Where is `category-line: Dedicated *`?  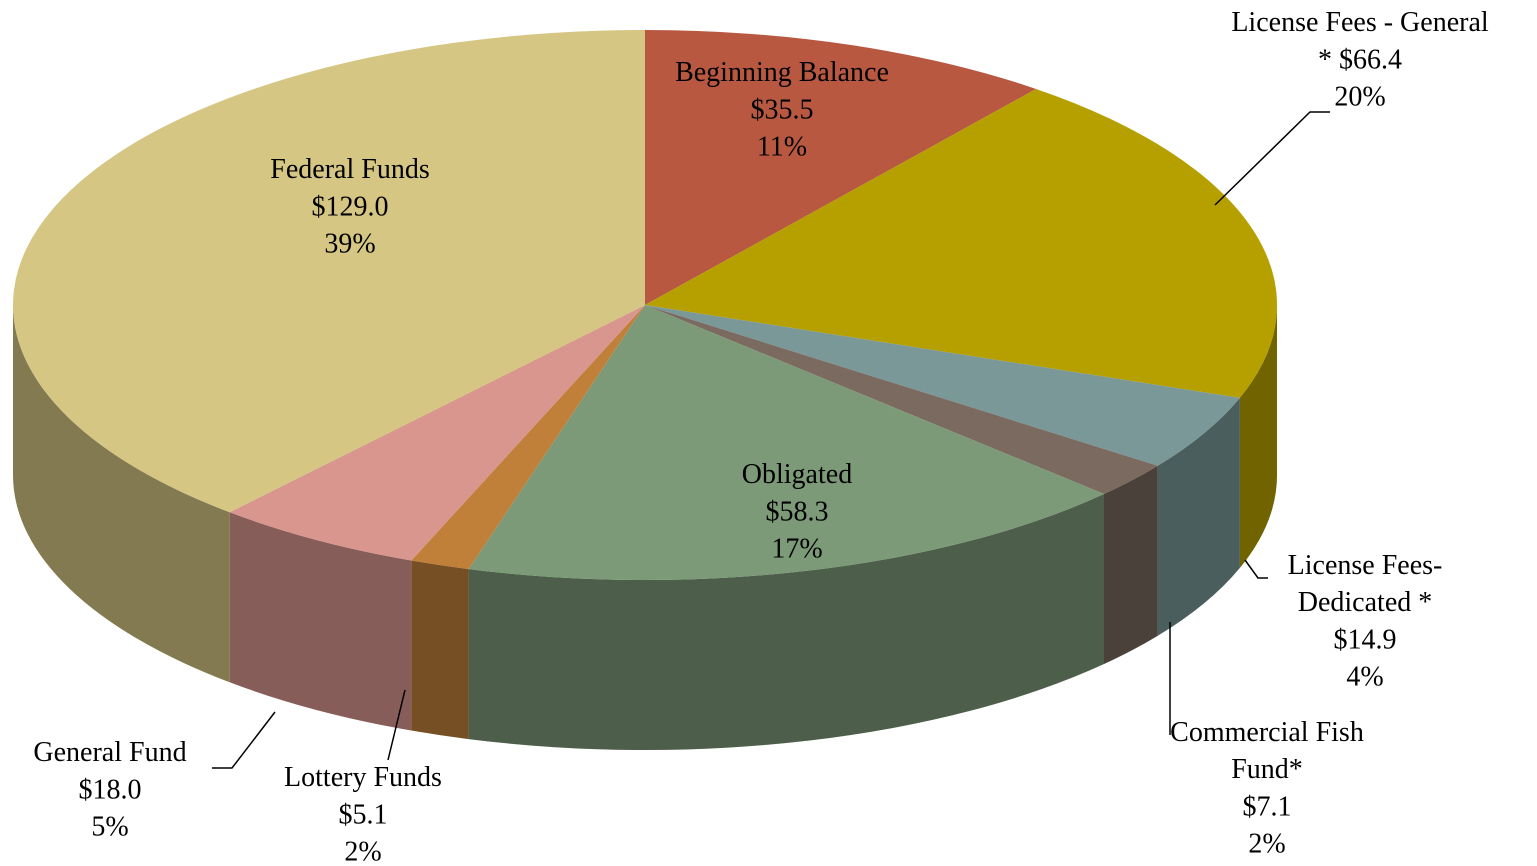
category-line: Dedicated * is located at coordinates (1365, 602).